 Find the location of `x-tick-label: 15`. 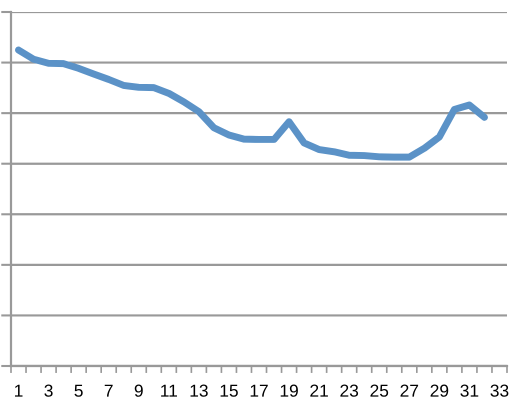

x-tick-label: 15 is located at coordinates (229, 390).